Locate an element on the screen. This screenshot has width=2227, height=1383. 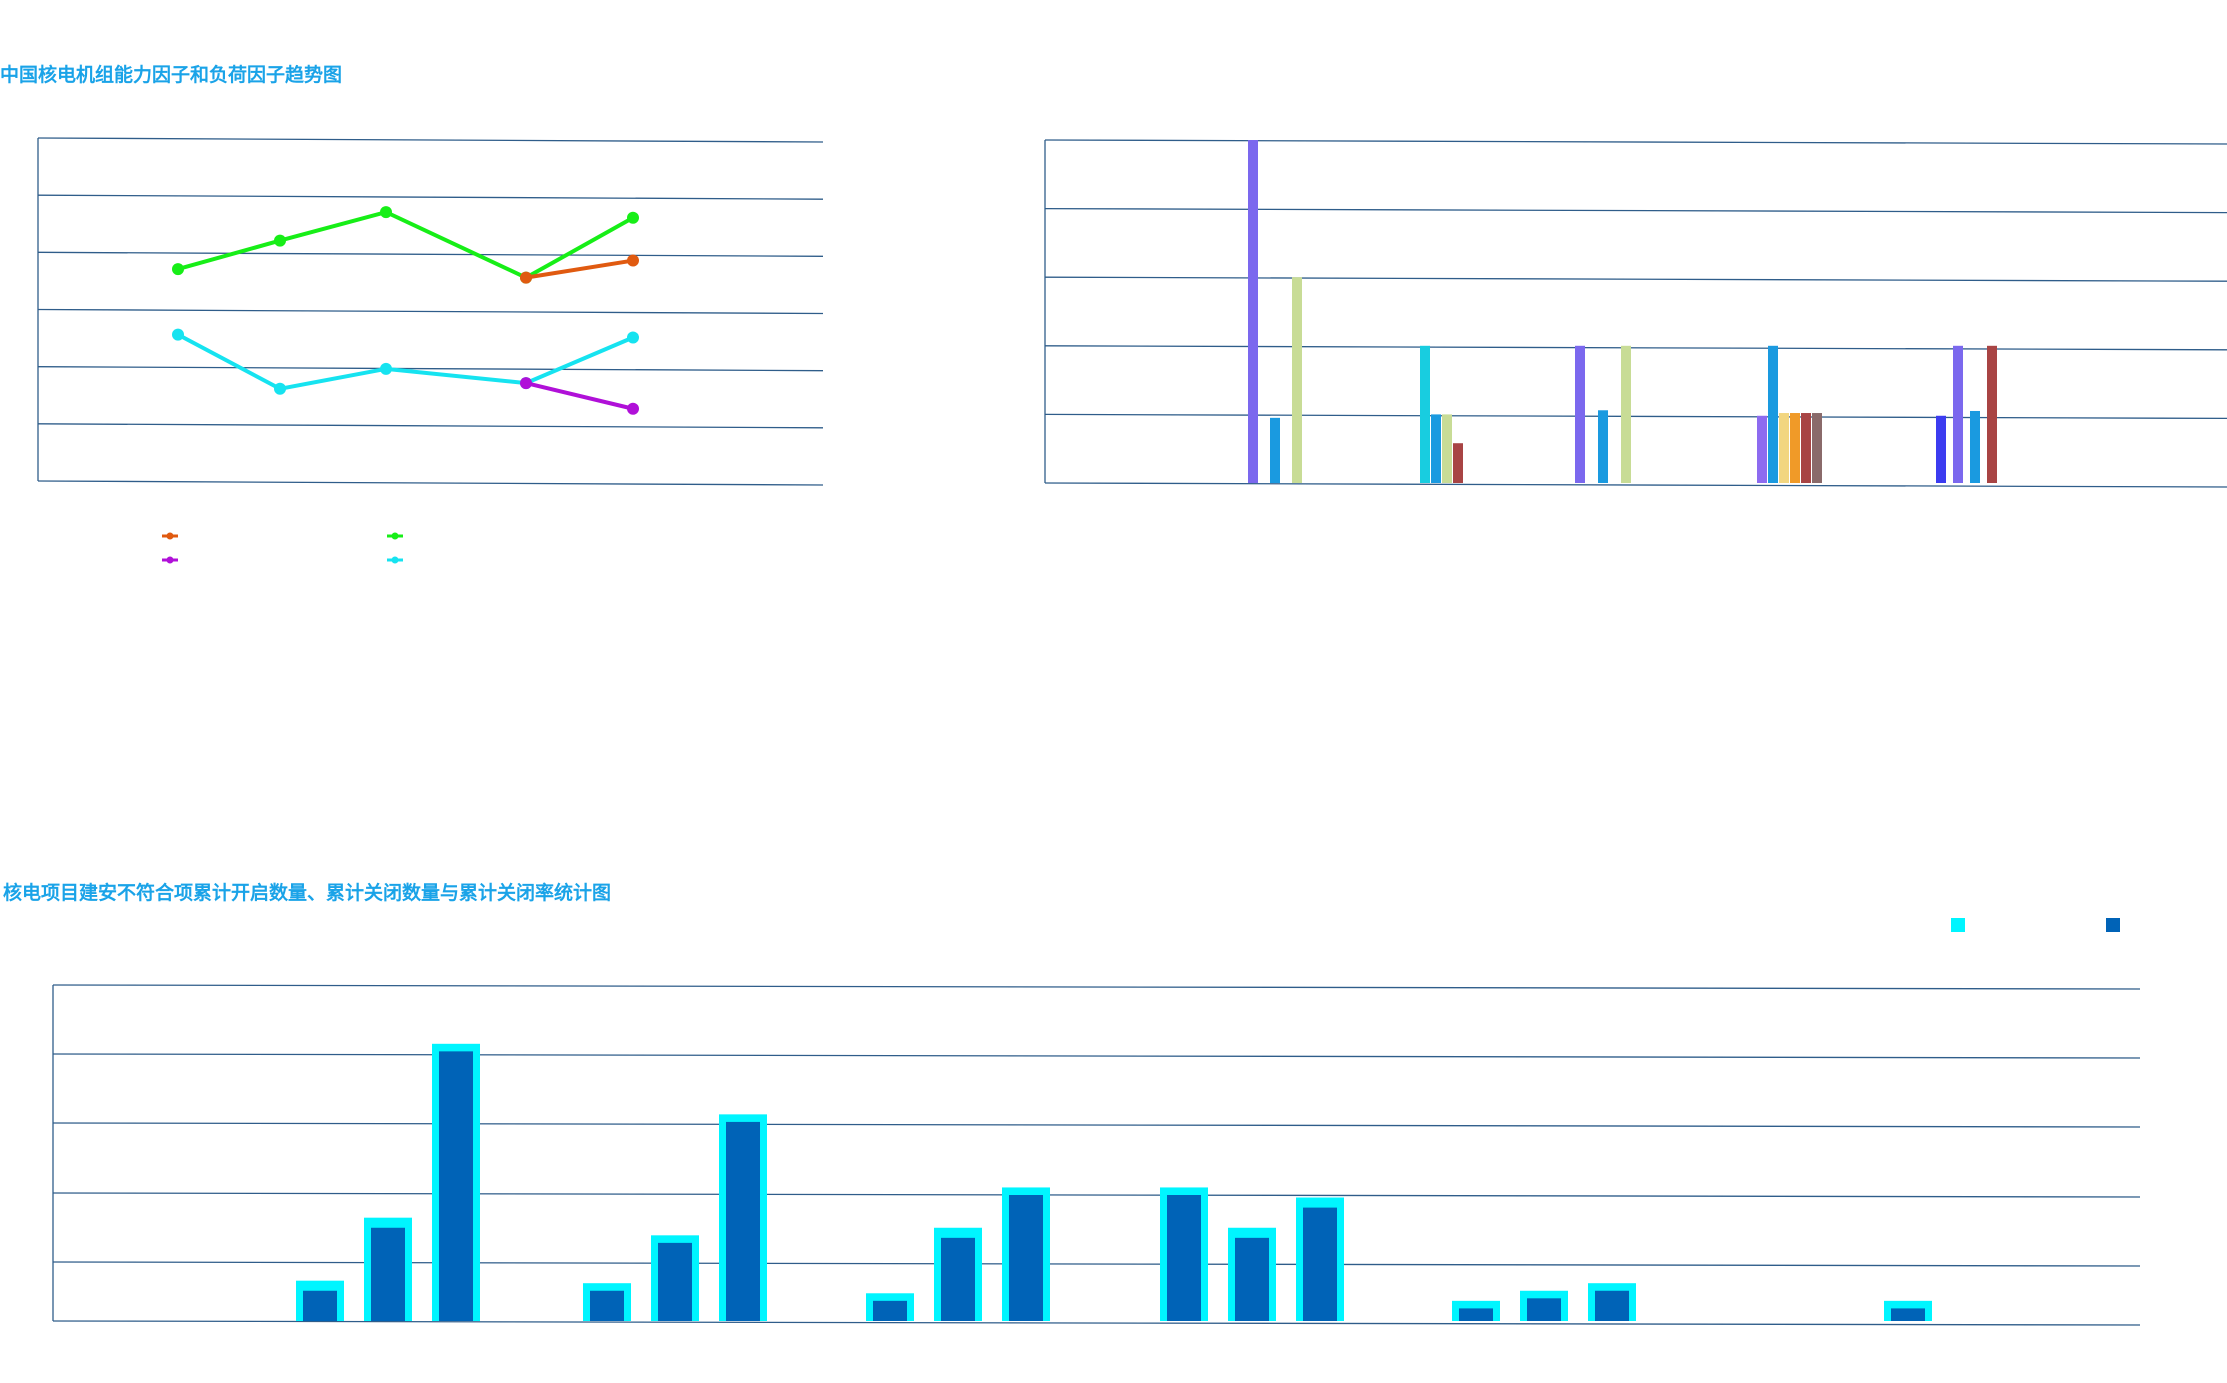
capacity-load-factor-line-chart is located at coordinates (430, 350).